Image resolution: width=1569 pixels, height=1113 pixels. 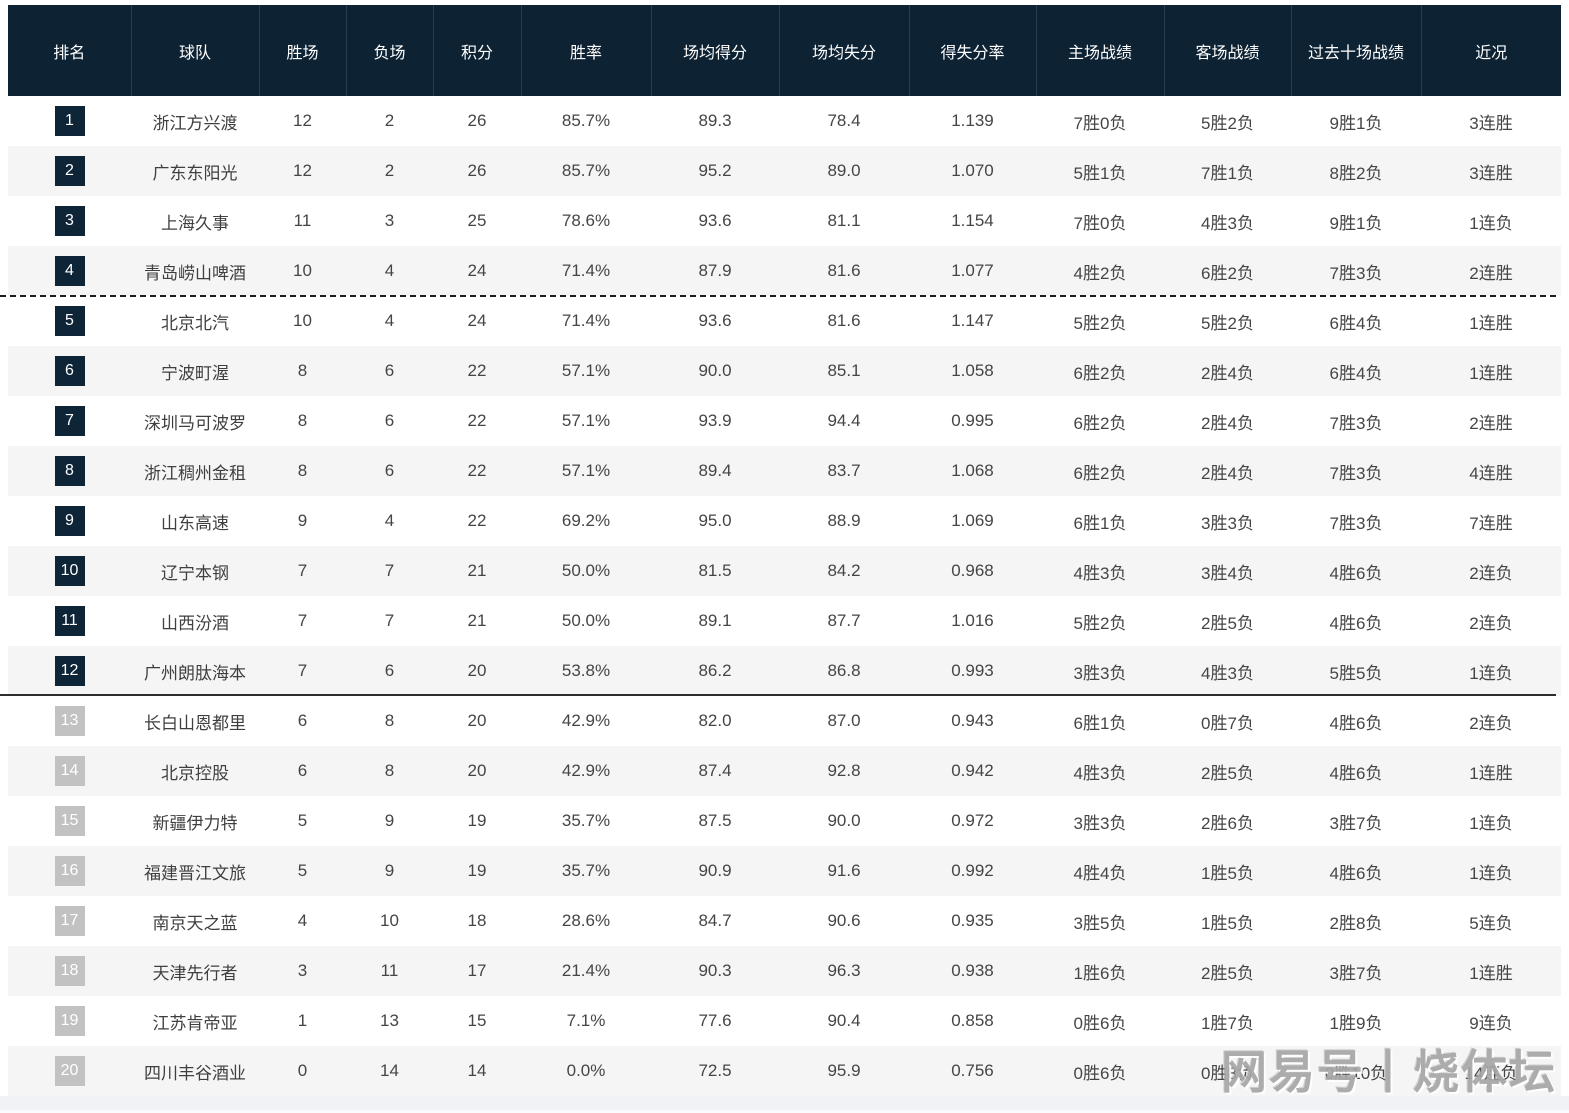 I want to click on col-header-ratio: 得失分率, so click(x=973, y=50).